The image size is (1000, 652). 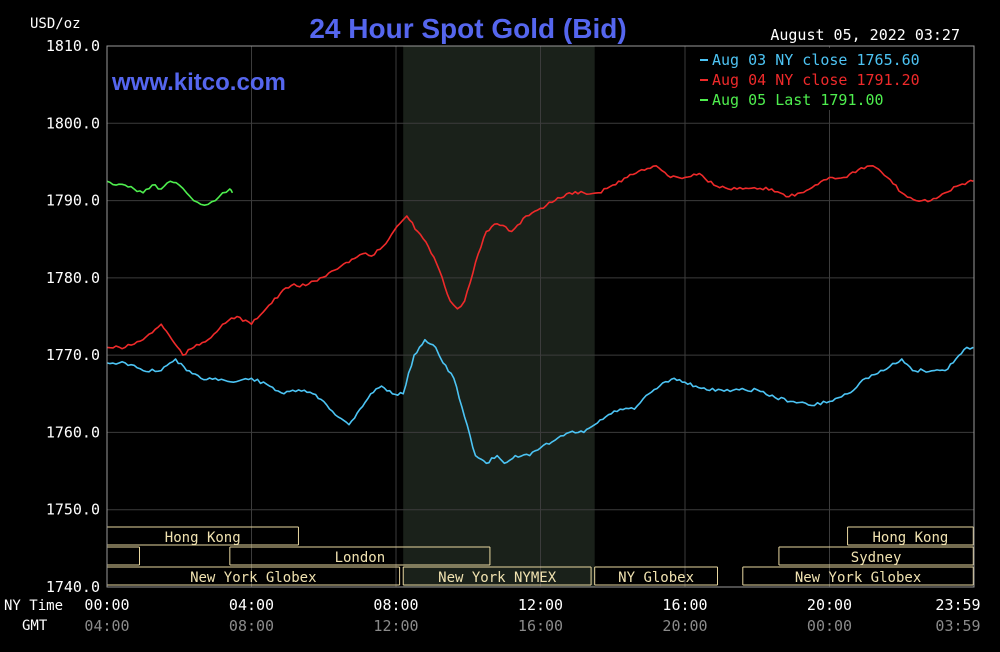 I want to click on y-tick-label: 1800.0, so click(x=73, y=123).